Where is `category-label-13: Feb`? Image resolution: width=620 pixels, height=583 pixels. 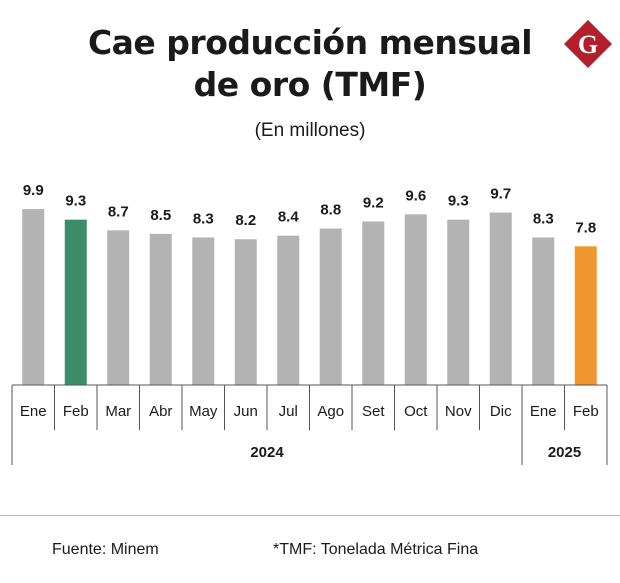 category-label-13: Feb is located at coordinates (586, 411).